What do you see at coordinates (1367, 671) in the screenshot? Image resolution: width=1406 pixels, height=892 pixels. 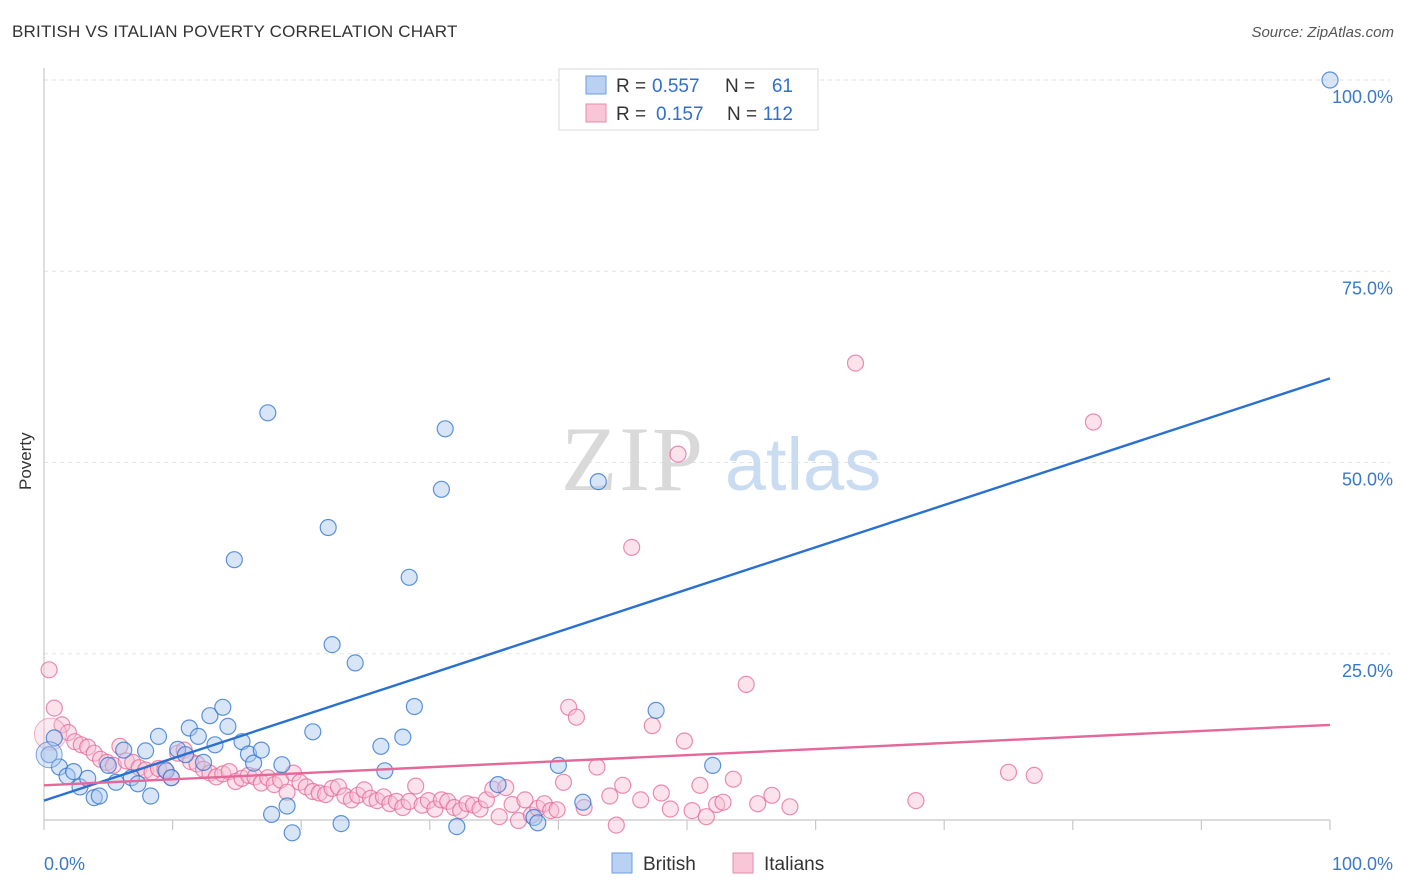 I see `y-tick-label: 25.0%` at bounding box center [1367, 671].